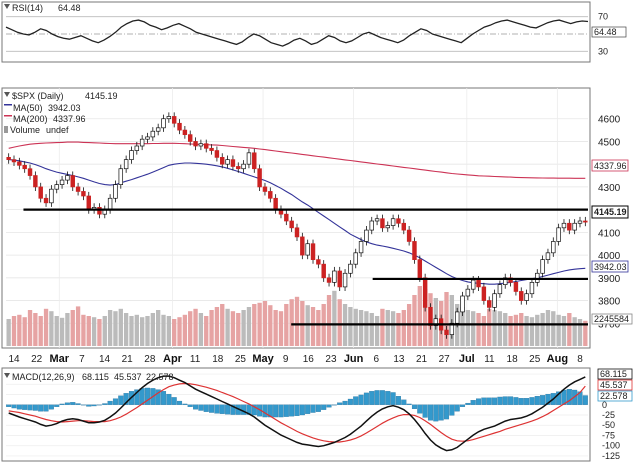 The image size is (640, 463). Describe the element at coordinates (7, 375) in the screenshot. I see `macd-menu-icon` at that location.